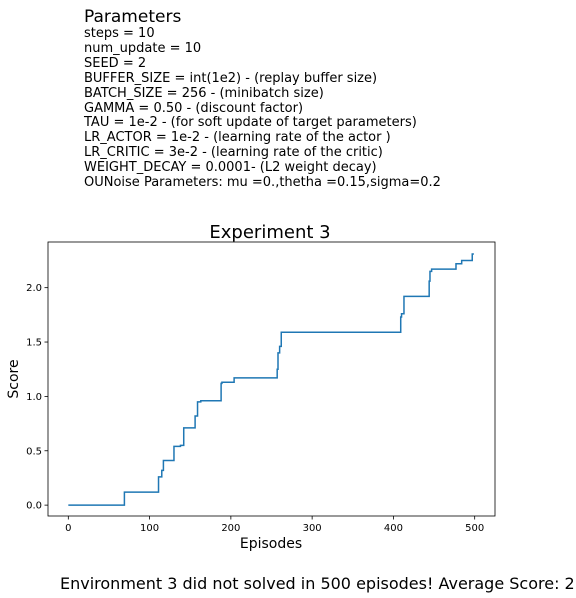  Describe the element at coordinates (204, 93) in the screenshot. I see `parameter-line: BATCH_SIZE = 256 - (minibatch size)` at that location.